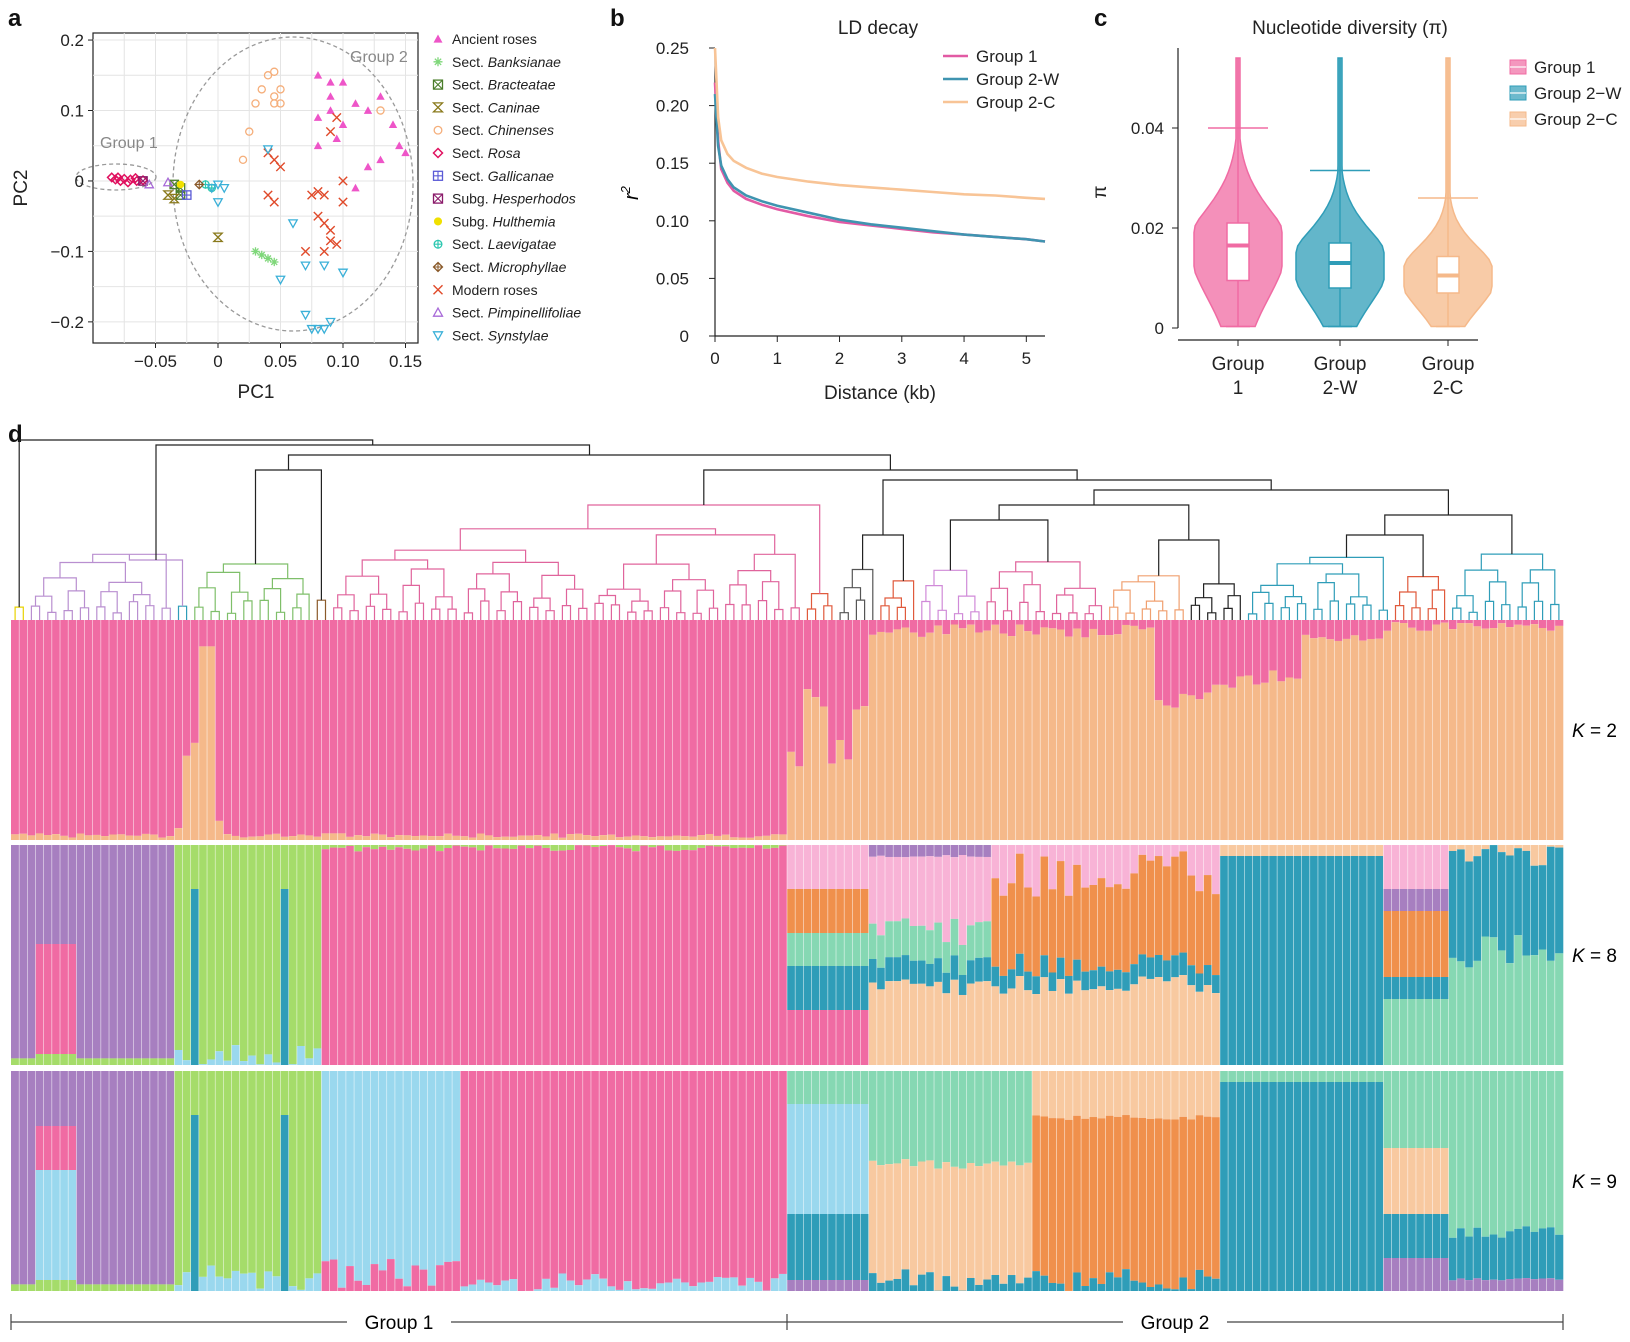 This screenshot has width=1630, height=1342. What do you see at coordinates (67, 322) in the screenshot?
I see `y-tick-label: −0.2` at bounding box center [67, 322].